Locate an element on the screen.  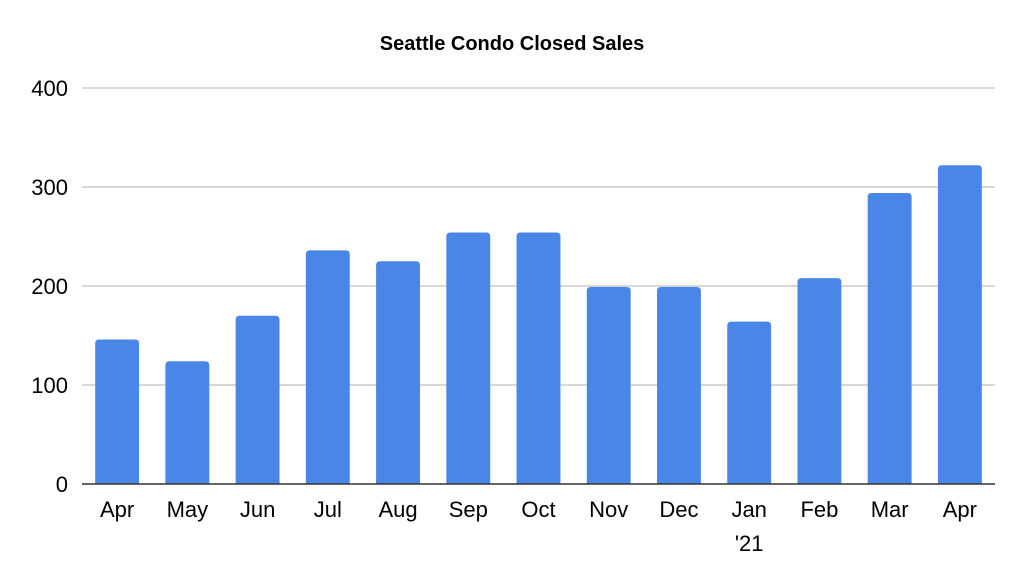
x-tick-label: May is located at coordinates (188, 509).